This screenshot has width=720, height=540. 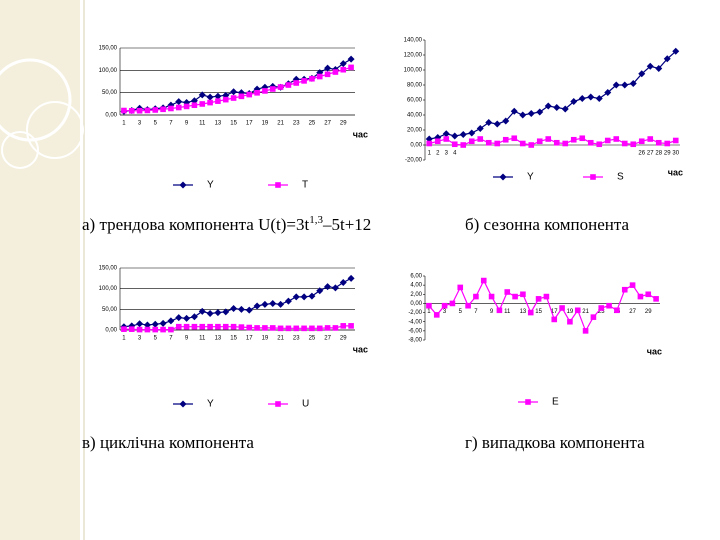 I want to click on x-tick-label: 19, so click(x=265, y=339).